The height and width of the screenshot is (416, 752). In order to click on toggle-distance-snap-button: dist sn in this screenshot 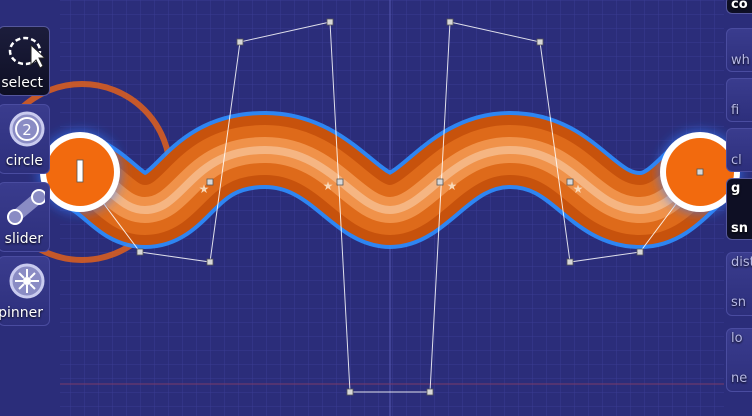, I will do `click(739, 284)`.